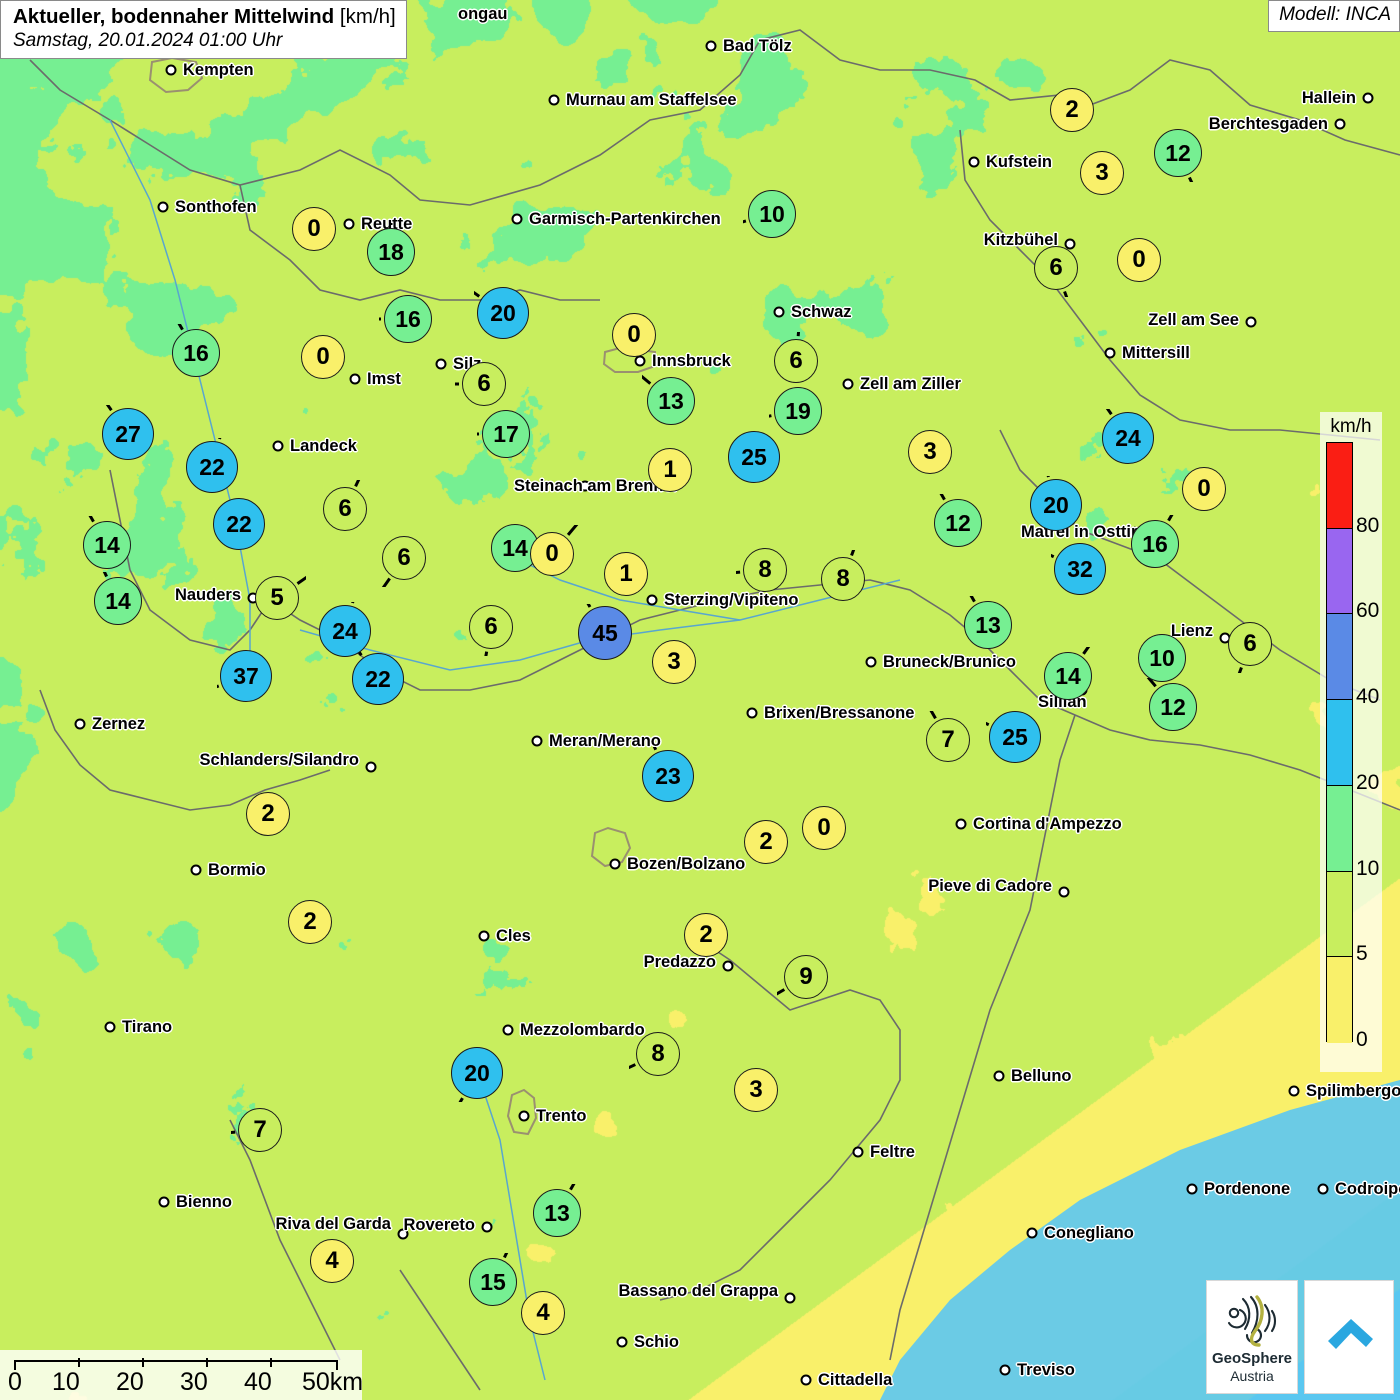  What do you see at coordinates (1046, 1369) in the screenshot?
I see `city-label: Treviso` at bounding box center [1046, 1369].